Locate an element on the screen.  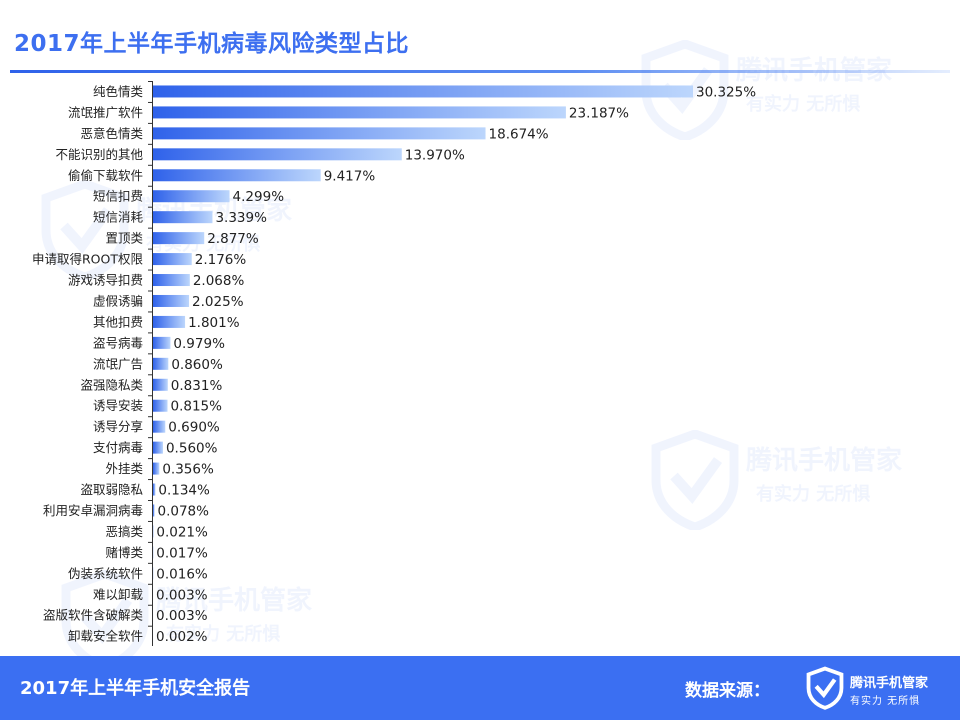
data-label: 18.674% is located at coordinates (519, 134).